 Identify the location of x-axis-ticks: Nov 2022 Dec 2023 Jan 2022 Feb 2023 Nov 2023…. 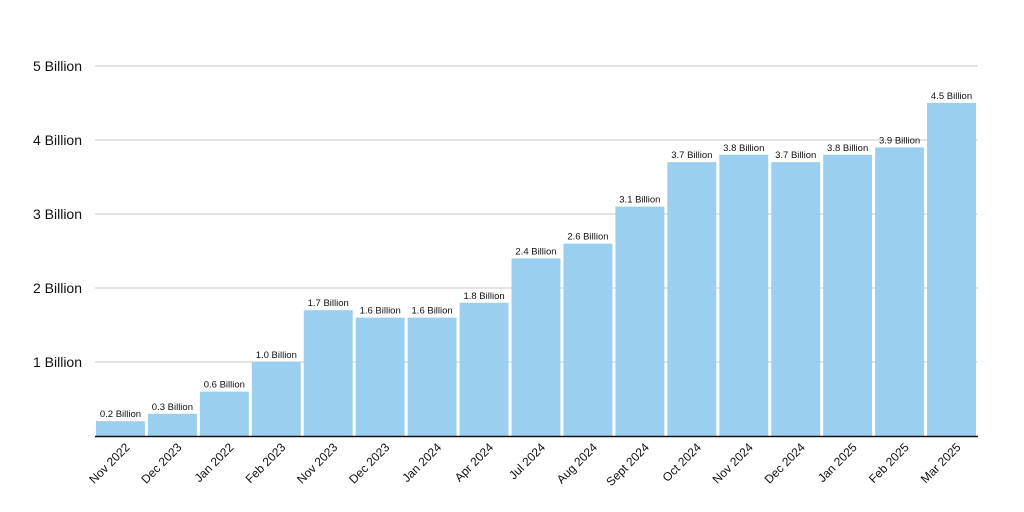
(525, 464).